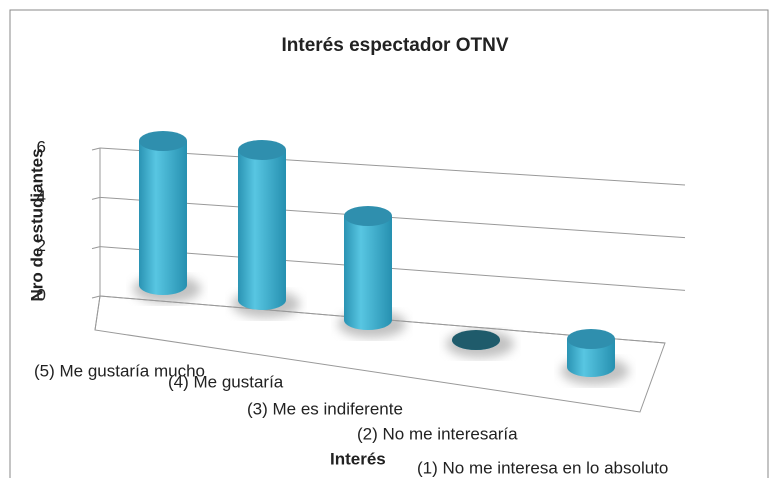 The height and width of the screenshot is (478, 772). Describe the element at coordinates (325, 408) in the screenshot. I see `x-tick-label: (3) Me es indiferente` at that location.